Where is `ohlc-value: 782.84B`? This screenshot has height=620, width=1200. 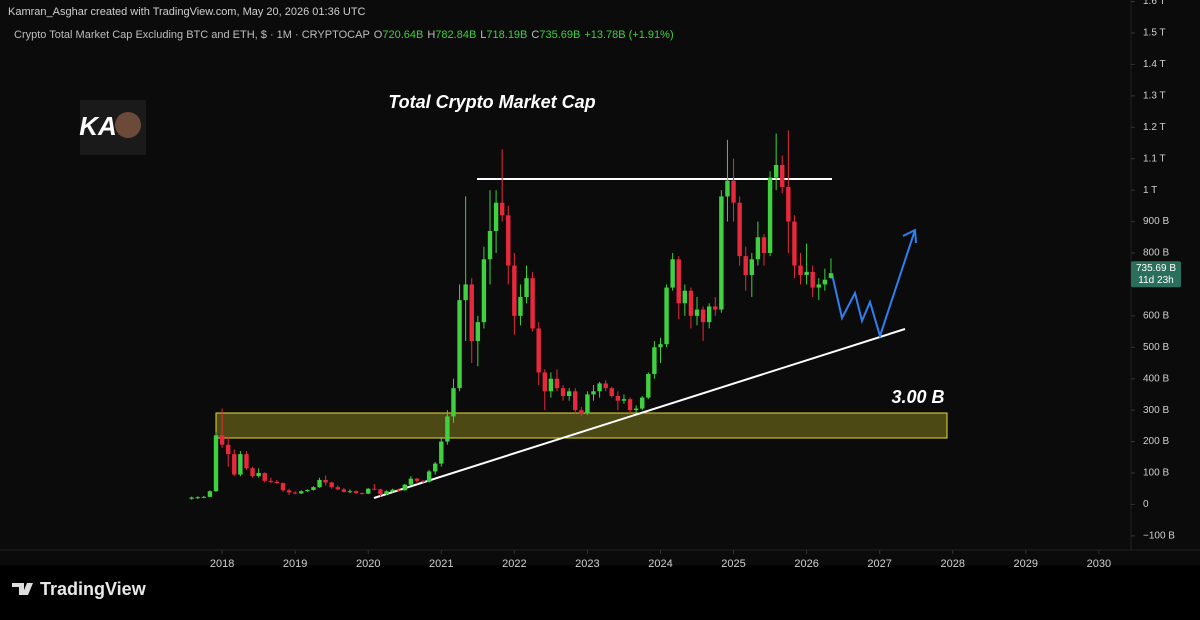 ohlc-value: 782.84B is located at coordinates (455, 35).